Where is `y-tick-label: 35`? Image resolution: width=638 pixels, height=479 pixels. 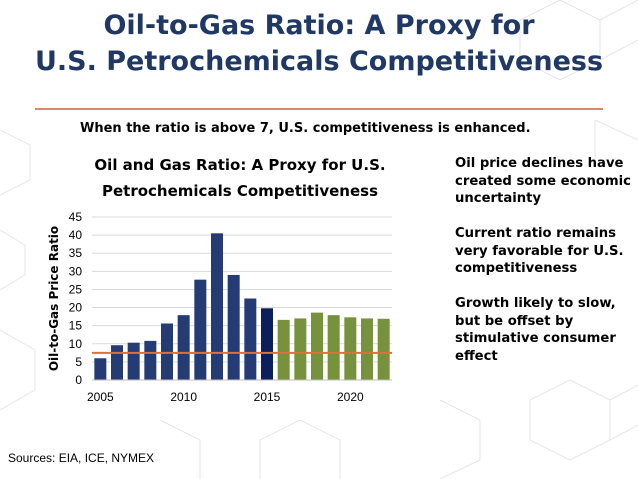 y-tick-label: 35 is located at coordinates (76, 253).